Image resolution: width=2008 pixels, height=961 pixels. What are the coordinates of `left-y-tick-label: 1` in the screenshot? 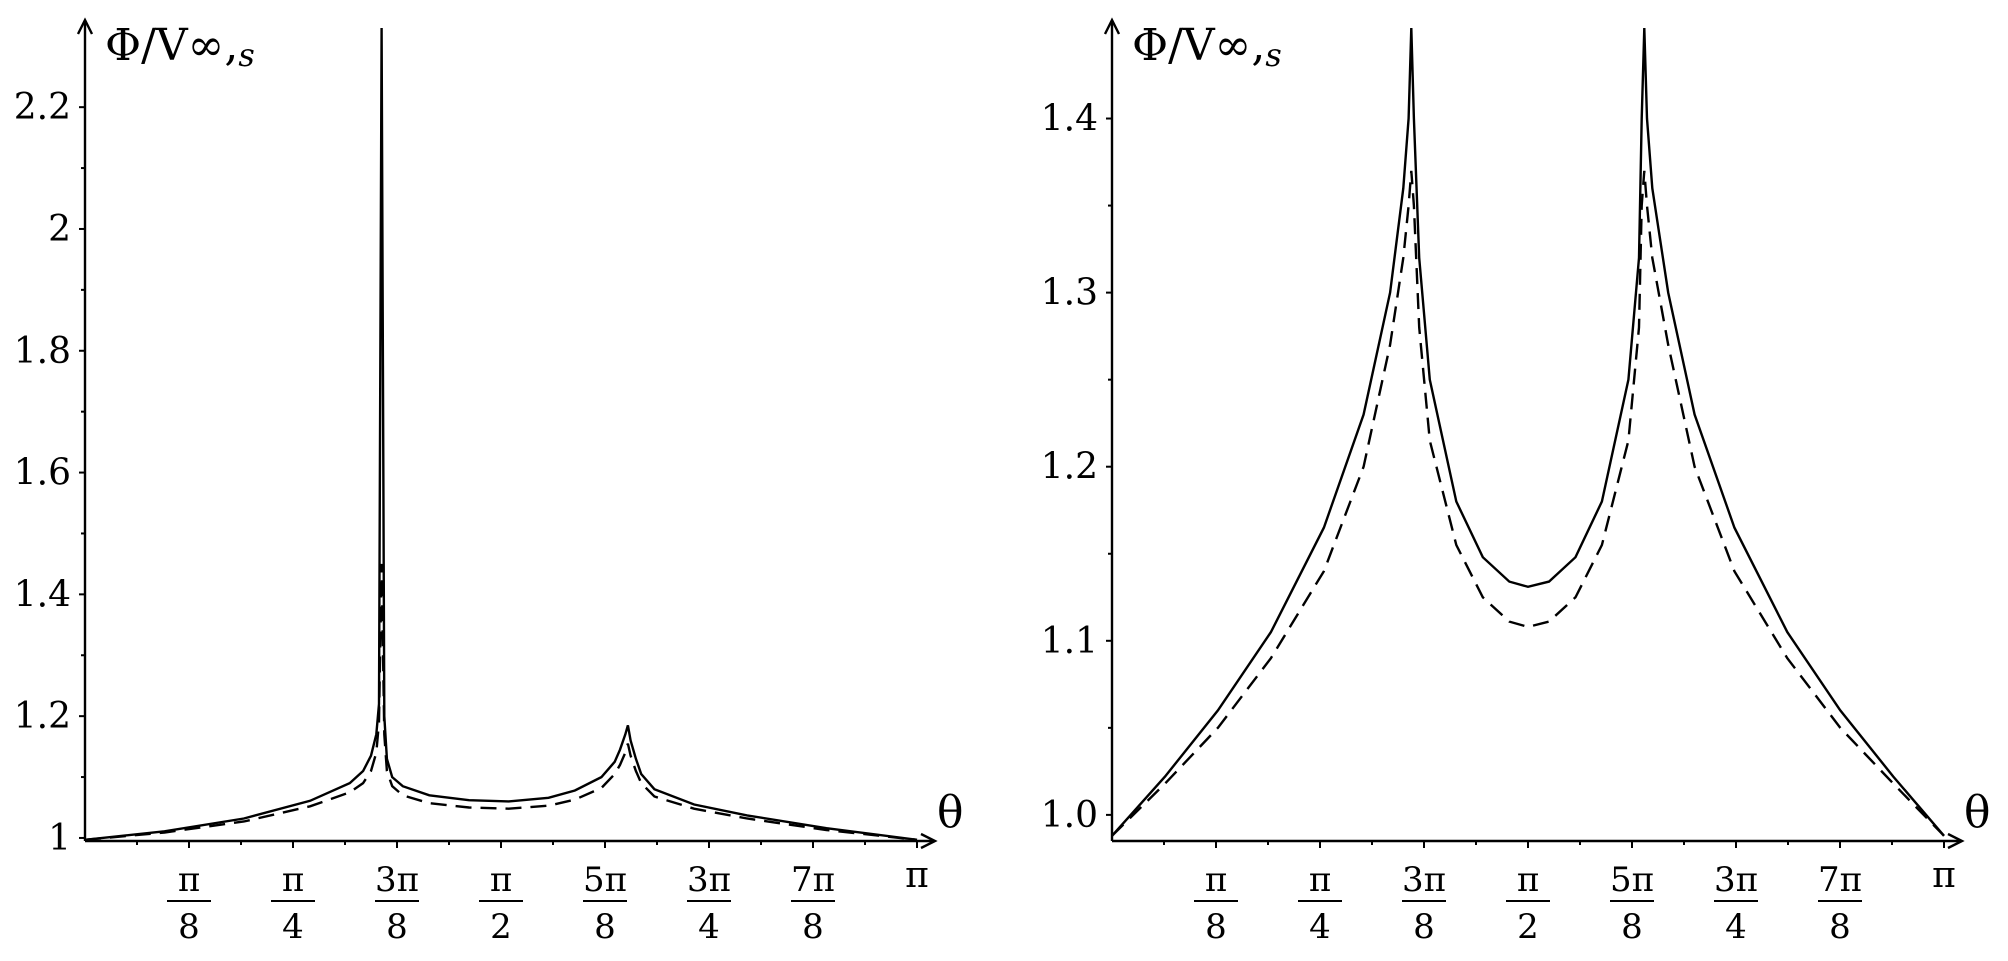 It's located at (59, 838).